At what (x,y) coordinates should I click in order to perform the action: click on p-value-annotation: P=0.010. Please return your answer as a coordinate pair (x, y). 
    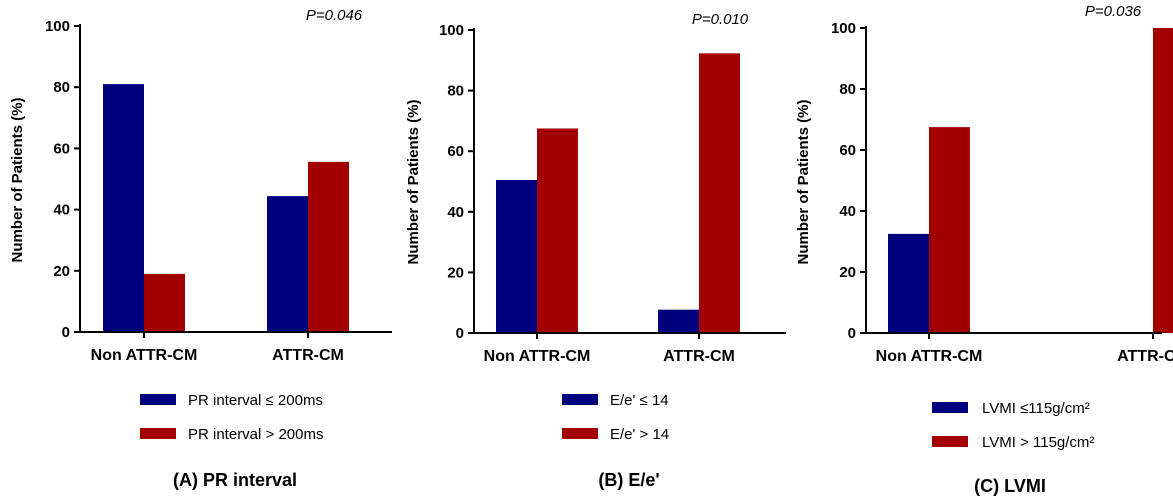
    Looking at the image, I should click on (720, 19).